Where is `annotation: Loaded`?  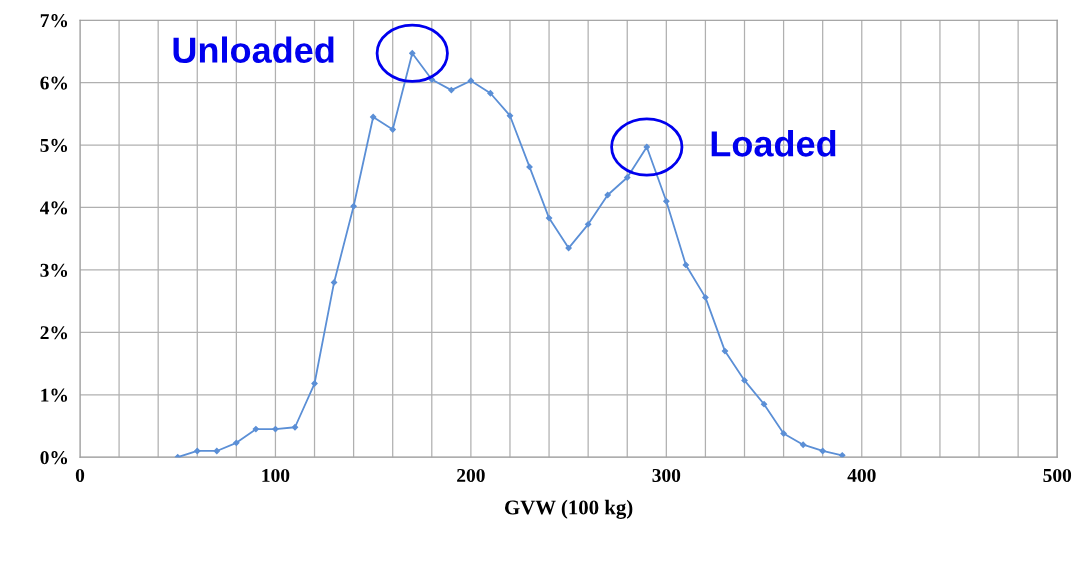 annotation: Loaded is located at coordinates (773, 143).